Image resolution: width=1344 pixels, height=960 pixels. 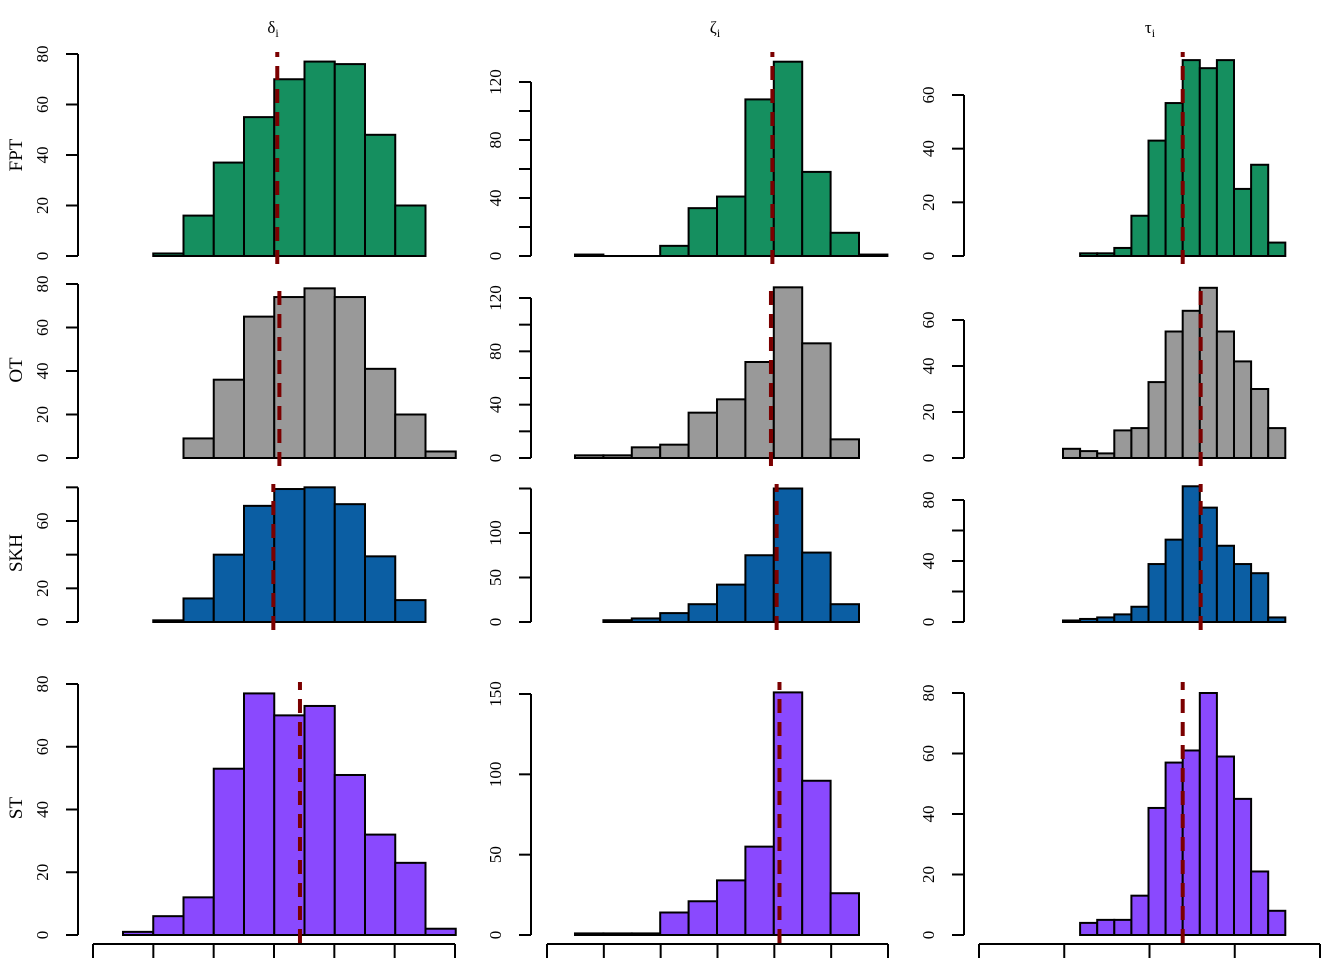 What do you see at coordinates (687, 819) in the screenshot?
I see `panel-st-2: 0 50 100 150` at bounding box center [687, 819].